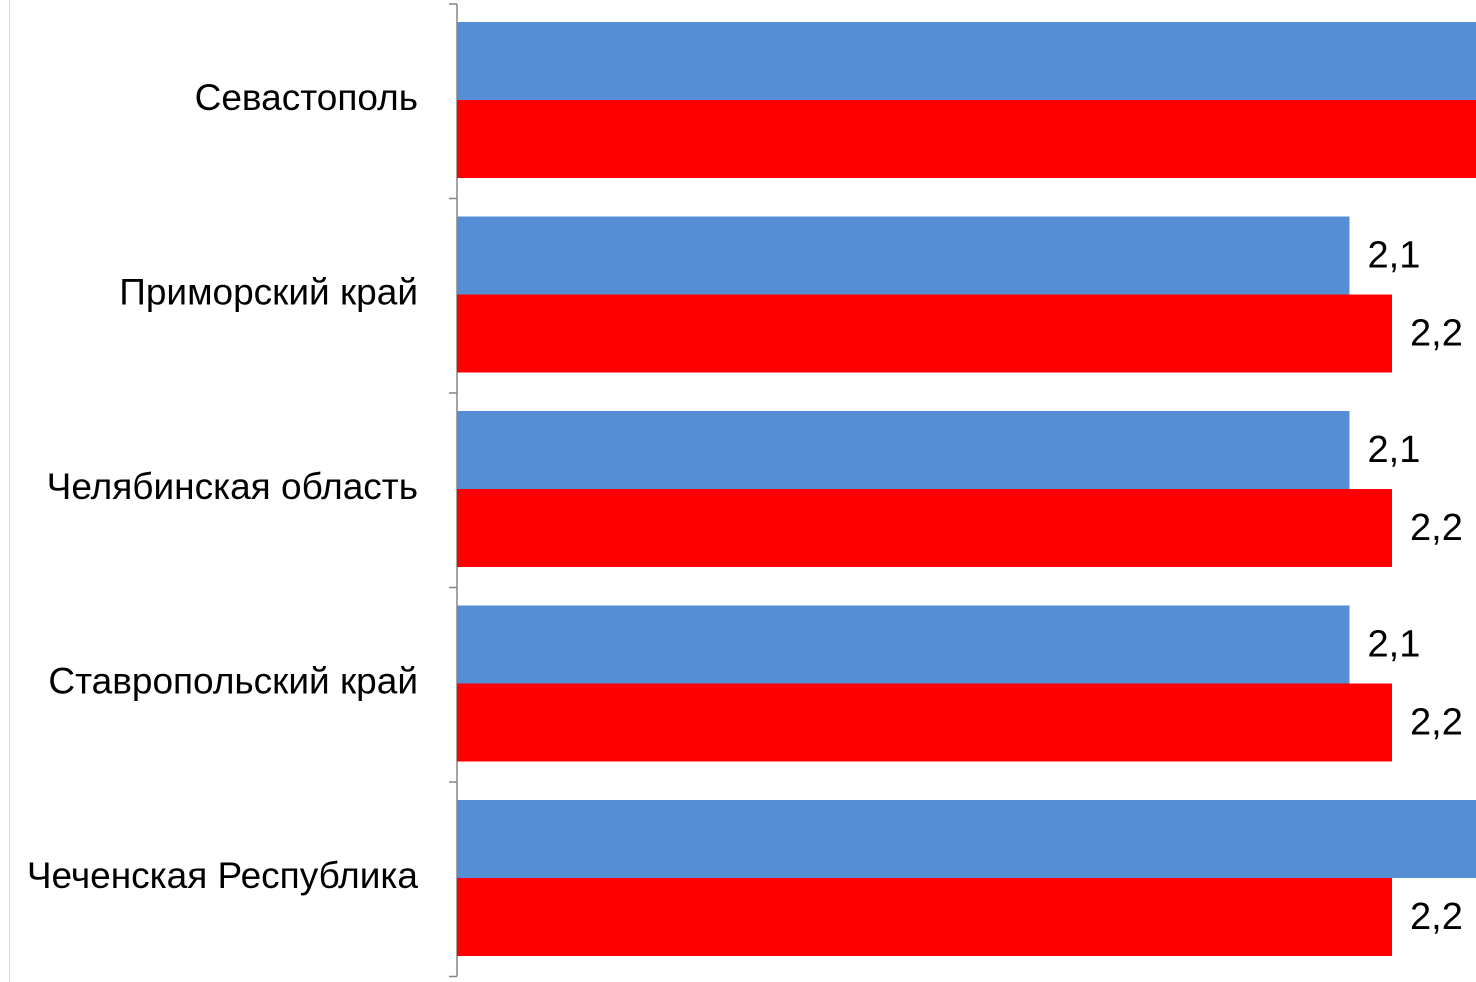 This screenshot has height=982, width=1476. Describe the element at coordinates (233, 680) in the screenshot. I see `category-label: Ставропольский край` at that location.